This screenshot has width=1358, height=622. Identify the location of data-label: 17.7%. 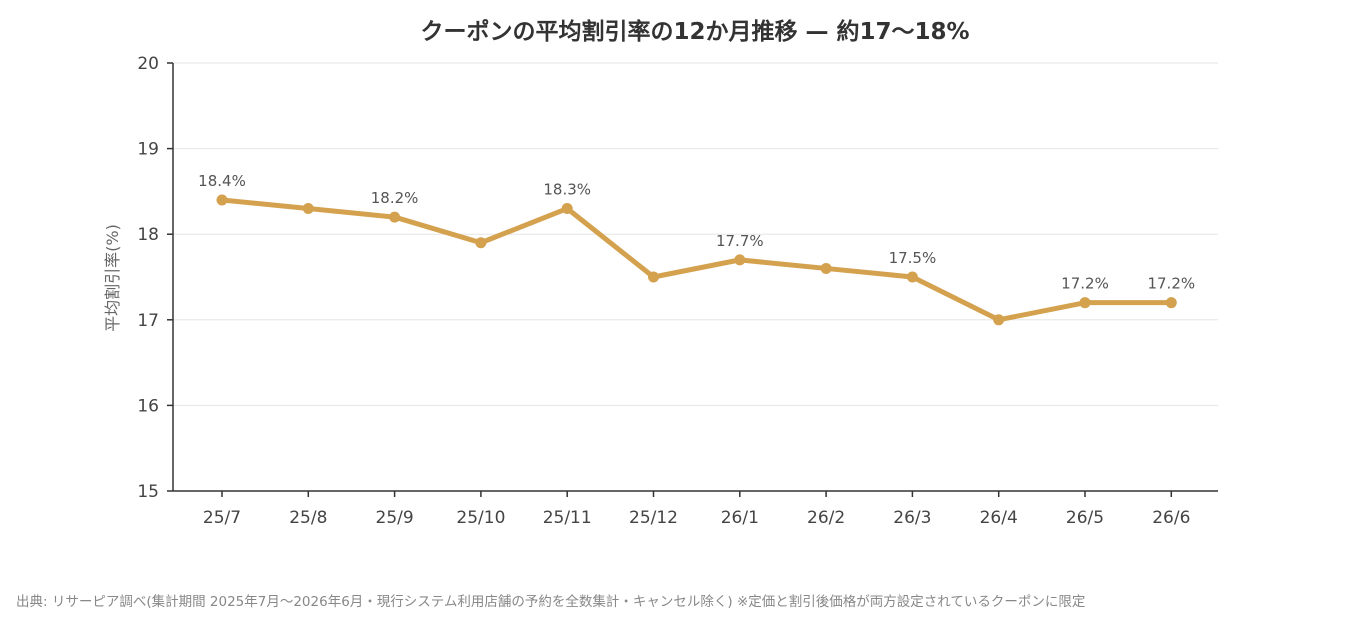
(740, 241).